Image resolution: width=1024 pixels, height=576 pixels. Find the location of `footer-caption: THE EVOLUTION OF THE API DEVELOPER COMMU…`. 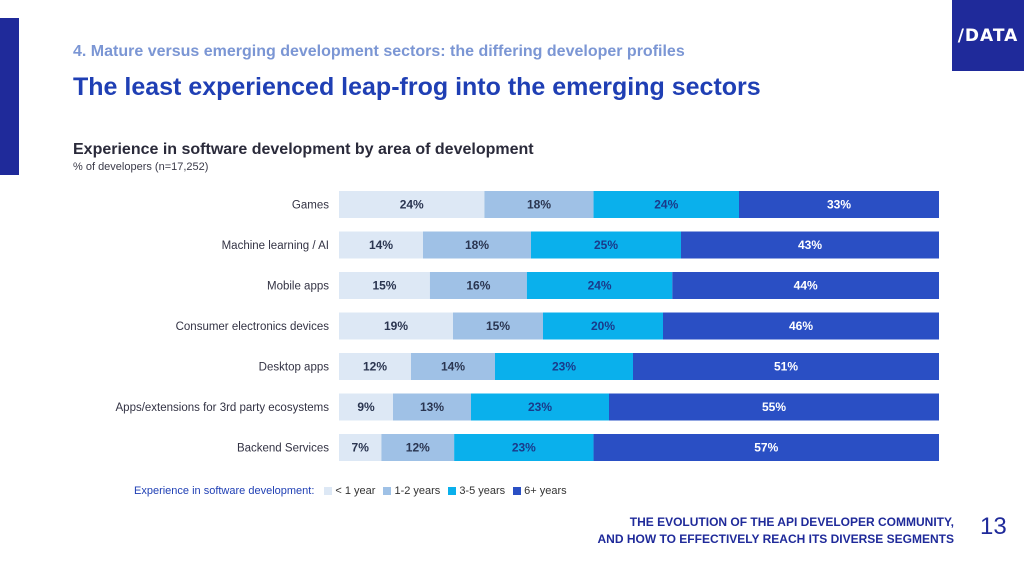

footer-caption: THE EVOLUTION OF THE API DEVELOPER COMMU… is located at coordinates (776, 531).